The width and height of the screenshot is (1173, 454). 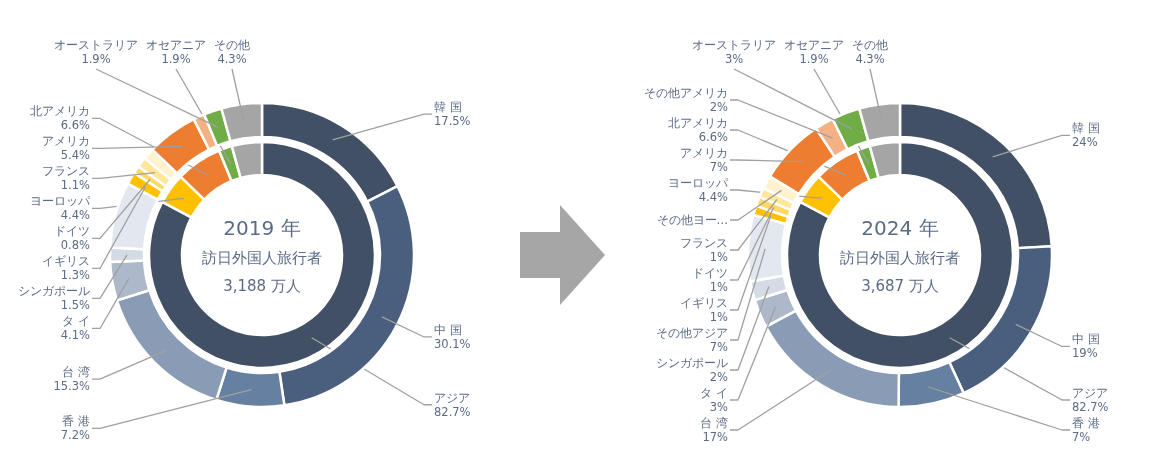 What do you see at coordinates (262, 228) in the screenshot?
I see `text: 2019 年` at bounding box center [262, 228].